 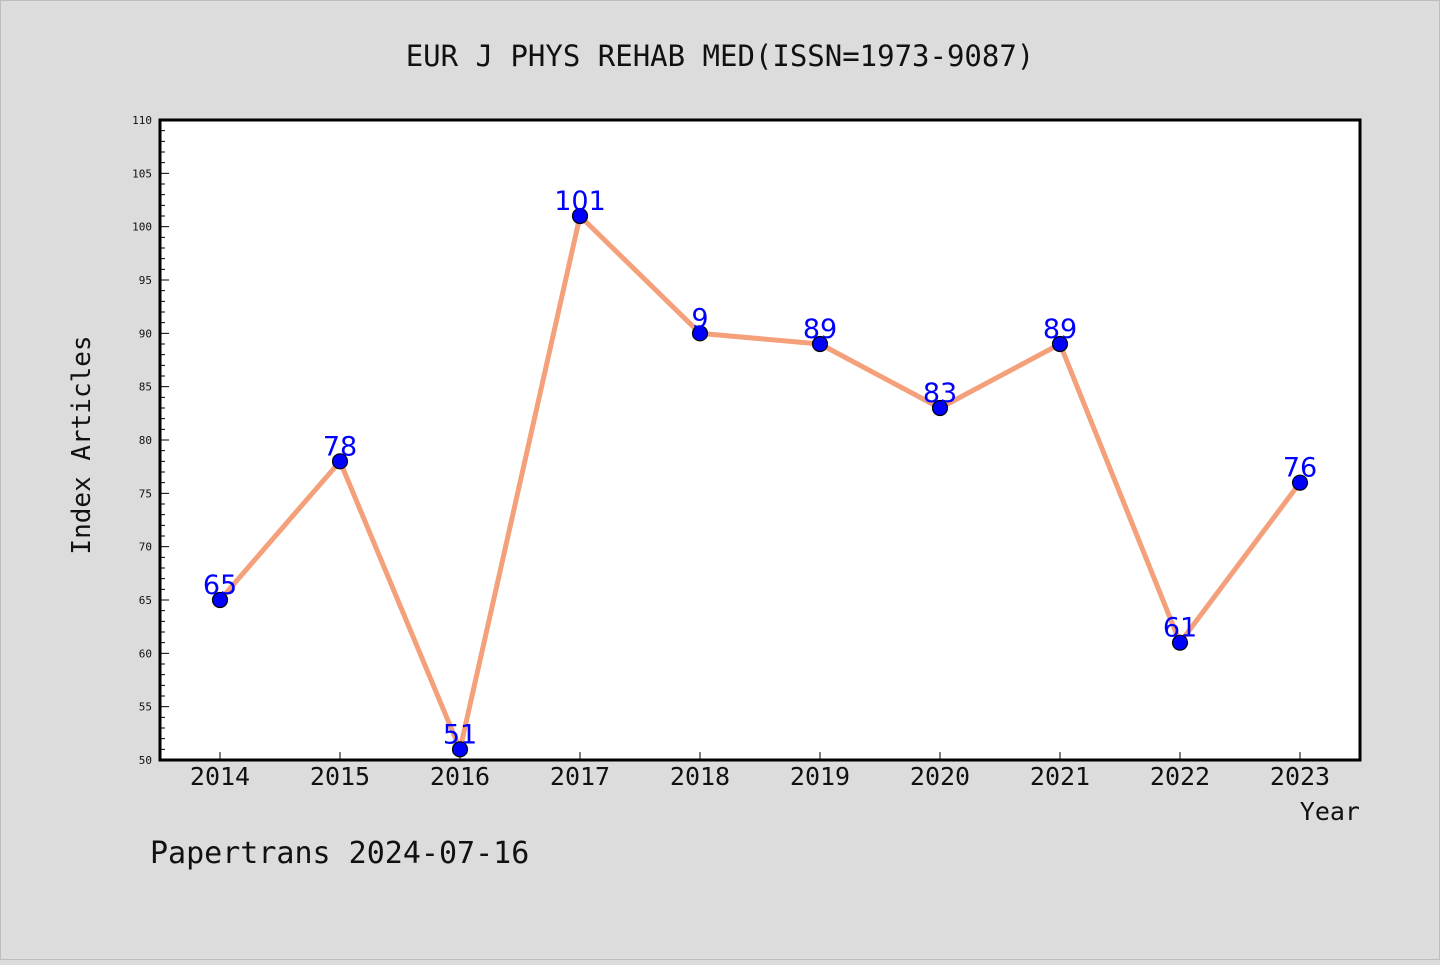 I want to click on y-tick-label: 50, so click(x=145, y=760).